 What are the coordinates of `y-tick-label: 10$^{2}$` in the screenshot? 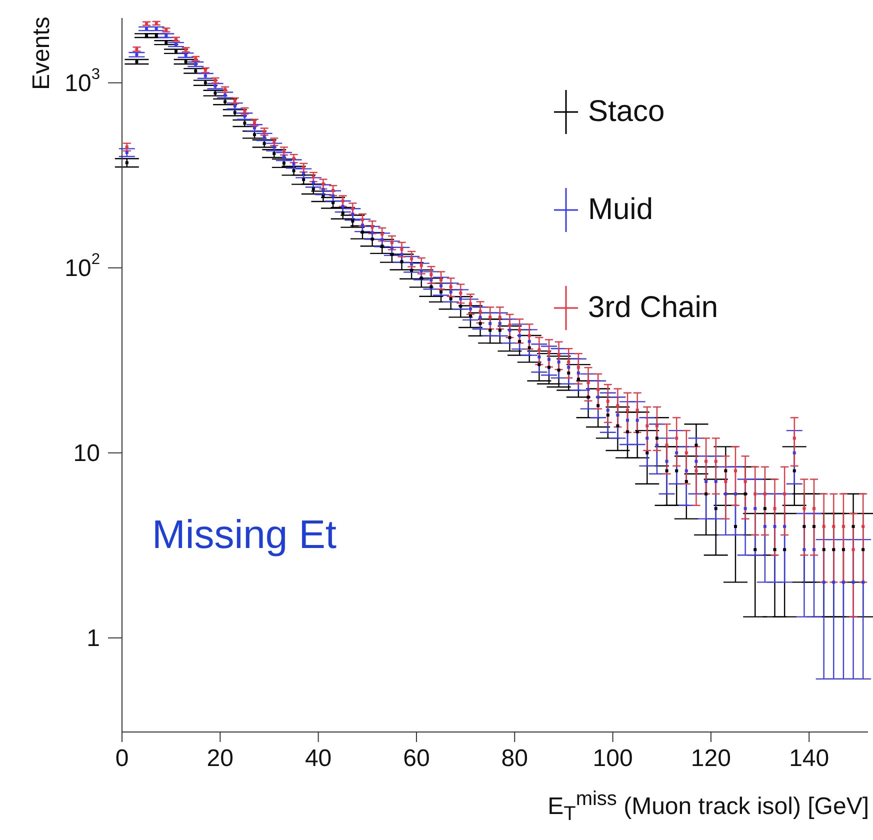 It's located at (82, 266).